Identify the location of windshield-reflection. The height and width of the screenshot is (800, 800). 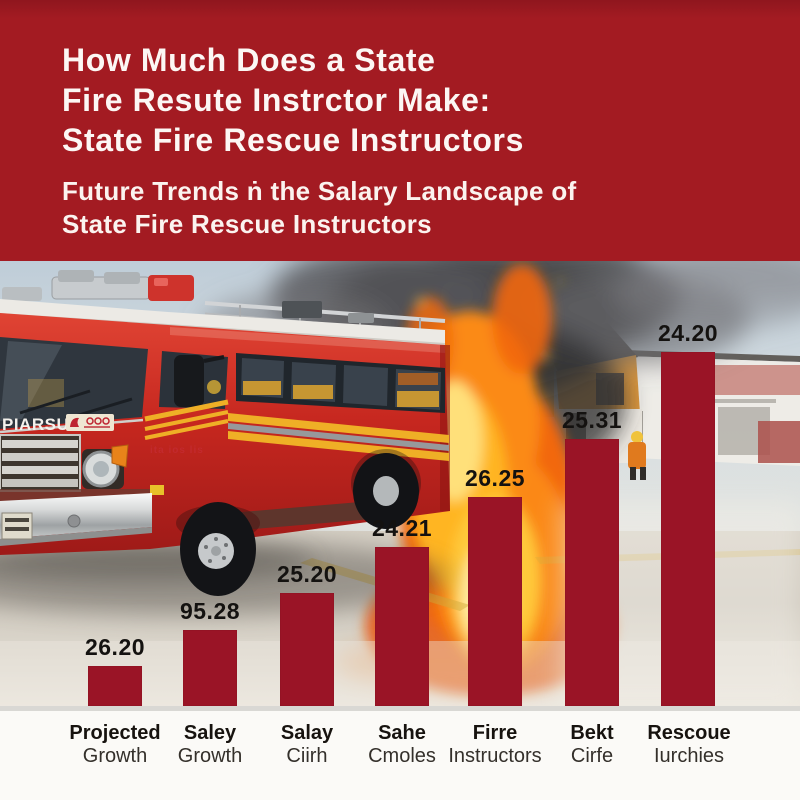
(31, 381).